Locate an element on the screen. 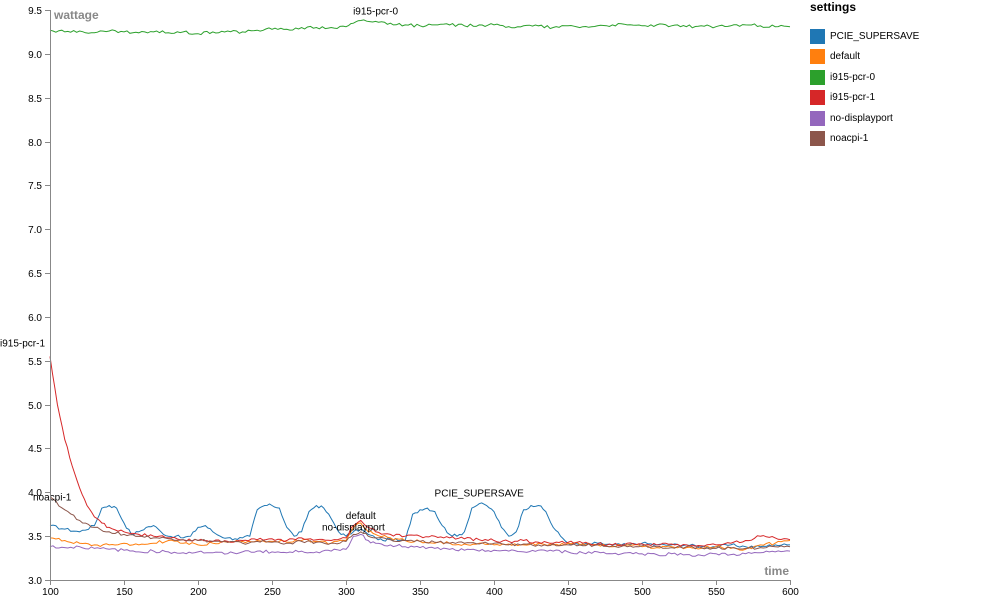 Image resolution: width=1005 pixels, height=600 pixels. y-tick: 8.0 is located at coordinates (39, 143).